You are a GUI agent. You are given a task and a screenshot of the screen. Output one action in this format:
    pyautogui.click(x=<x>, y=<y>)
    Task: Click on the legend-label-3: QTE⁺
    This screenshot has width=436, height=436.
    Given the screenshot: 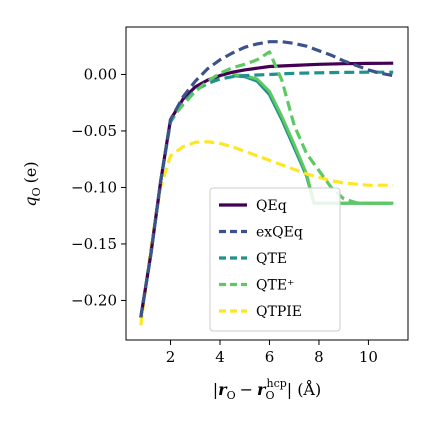 What is the action you would take?
    pyautogui.click(x=275, y=286)
    